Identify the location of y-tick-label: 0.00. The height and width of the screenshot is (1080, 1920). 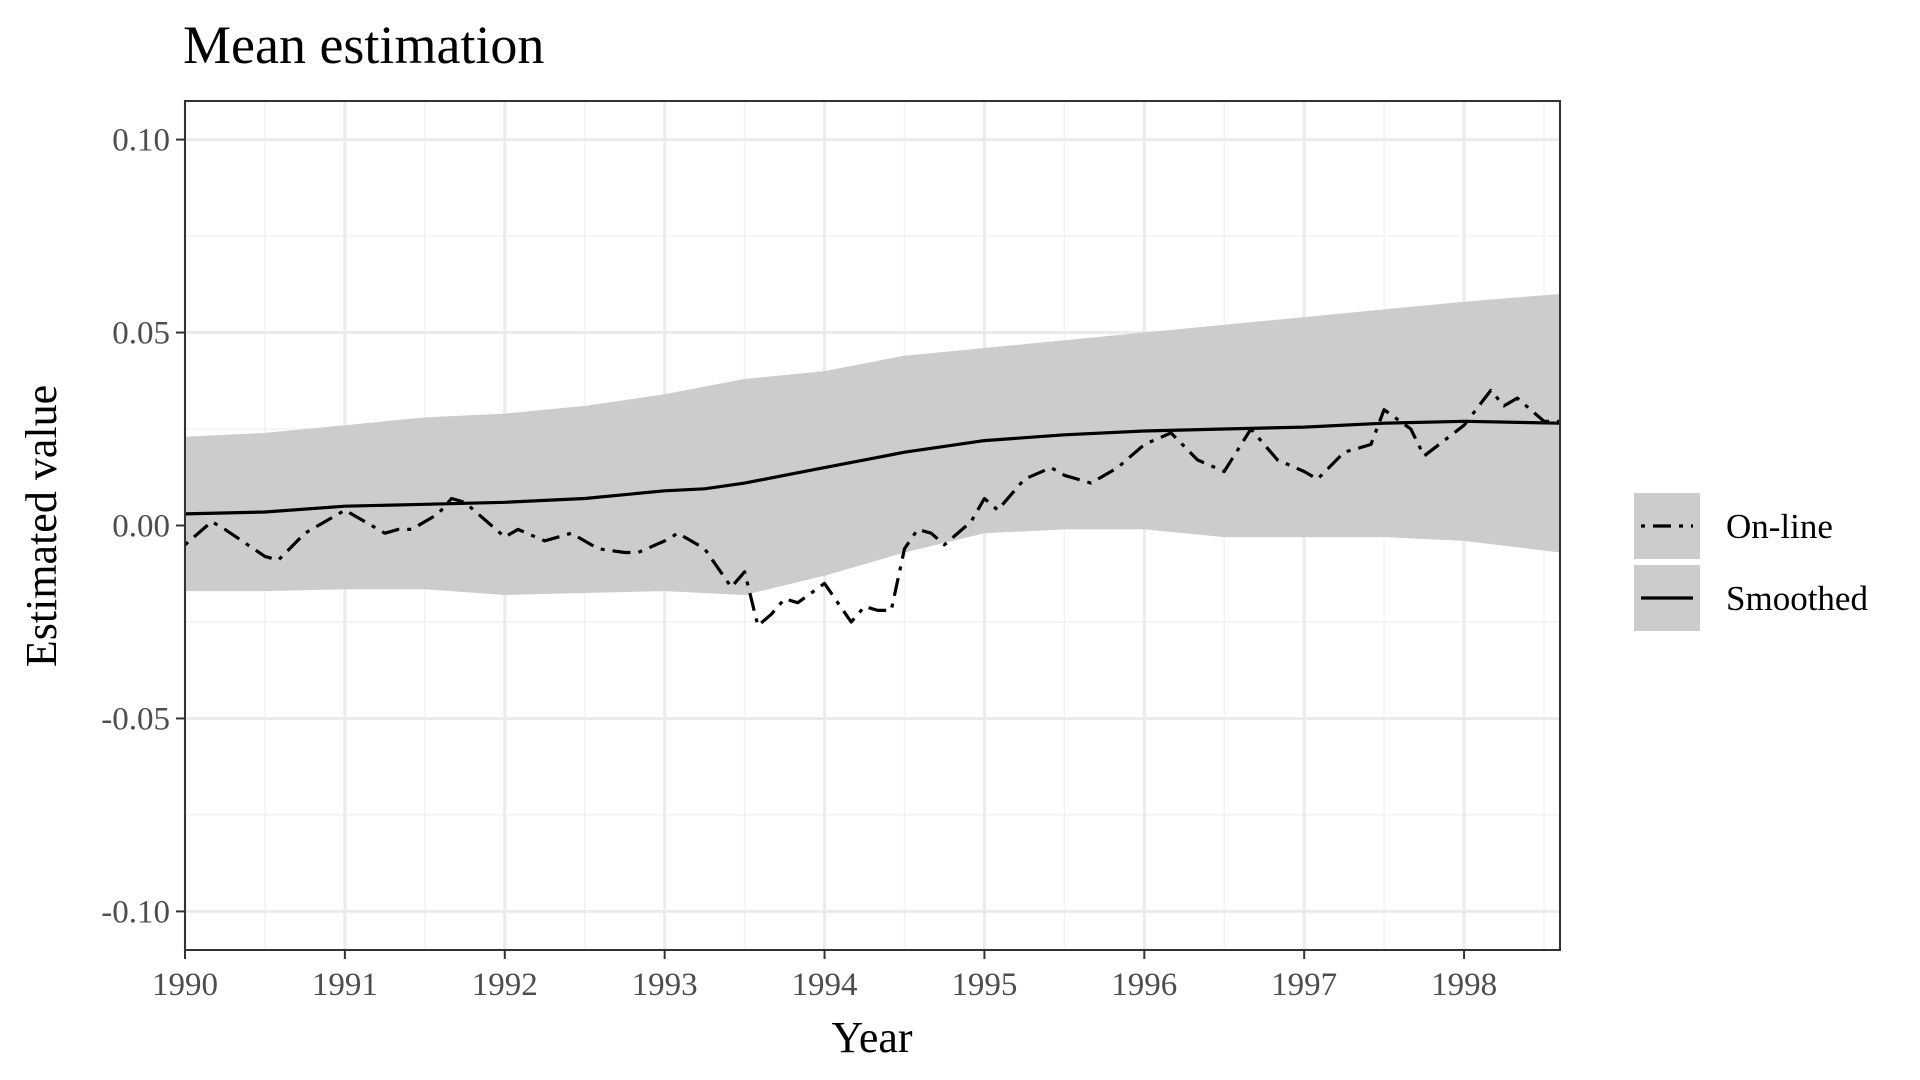
(141, 527).